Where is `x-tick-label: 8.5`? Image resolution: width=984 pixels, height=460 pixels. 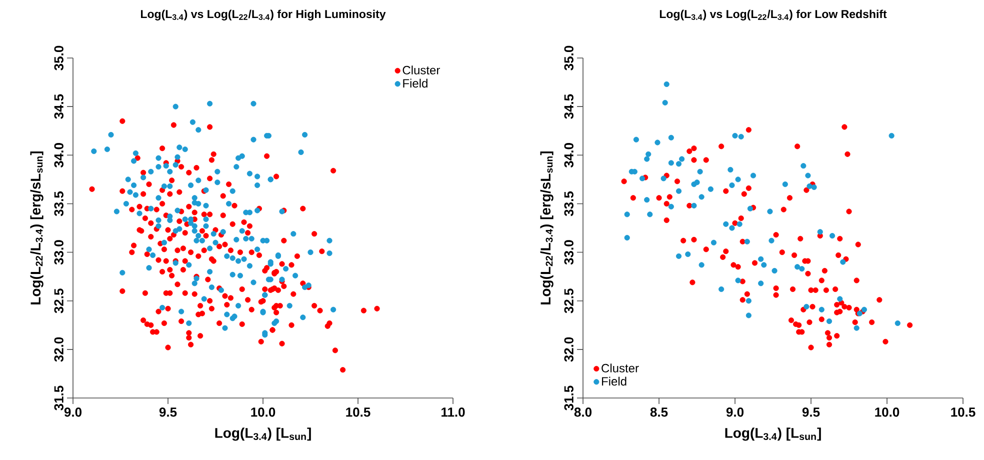
x-tick-label: 8.5 is located at coordinates (659, 412).